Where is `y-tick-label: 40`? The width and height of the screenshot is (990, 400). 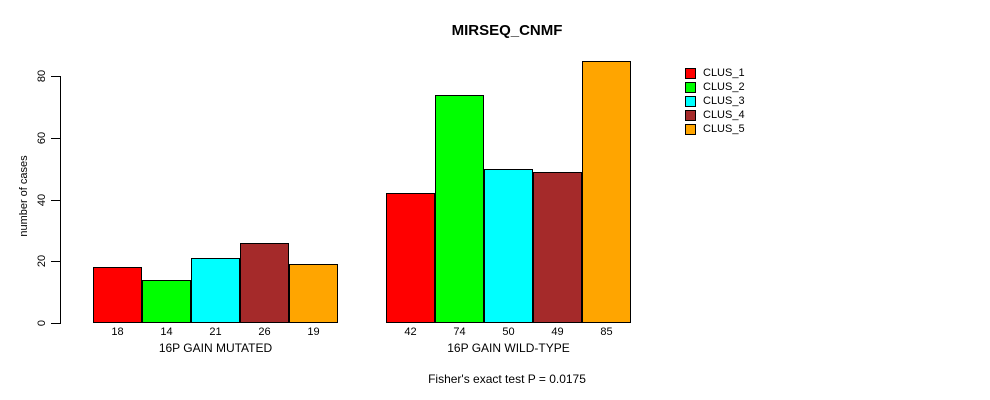
y-tick-label: 40 is located at coordinates (42, 199).